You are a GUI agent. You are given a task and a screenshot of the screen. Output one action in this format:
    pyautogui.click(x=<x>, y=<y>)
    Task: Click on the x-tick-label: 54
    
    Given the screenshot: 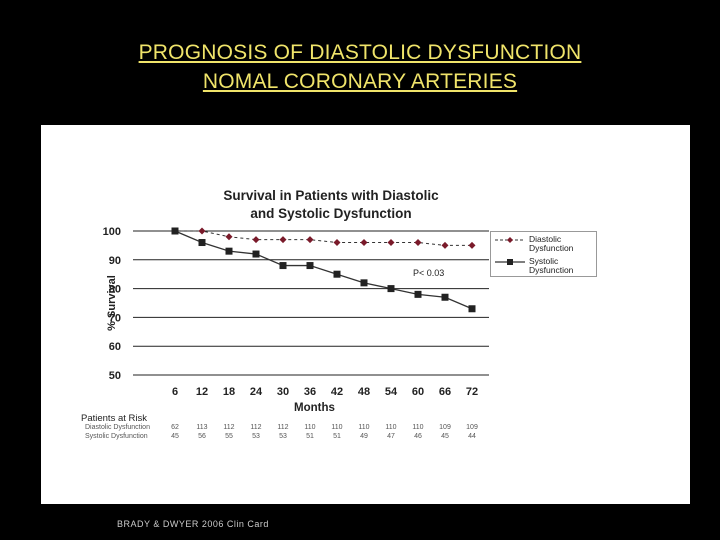 What is the action you would take?
    pyautogui.click(x=391, y=392)
    